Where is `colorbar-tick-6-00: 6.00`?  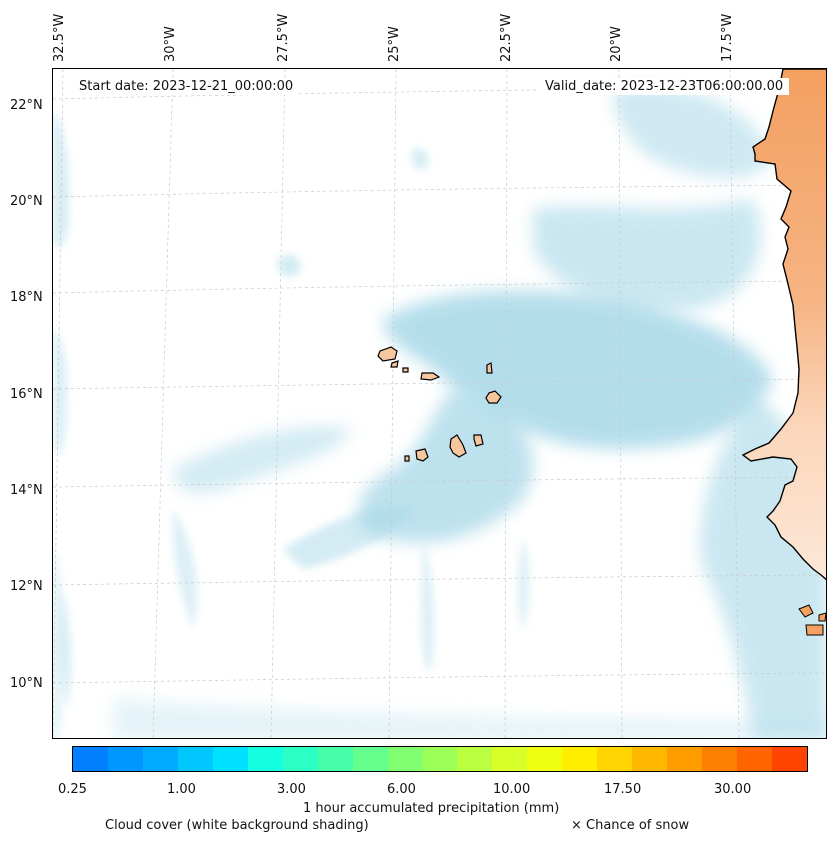 colorbar-tick-6-00: 6.00 is located at coordinates (401, 789).